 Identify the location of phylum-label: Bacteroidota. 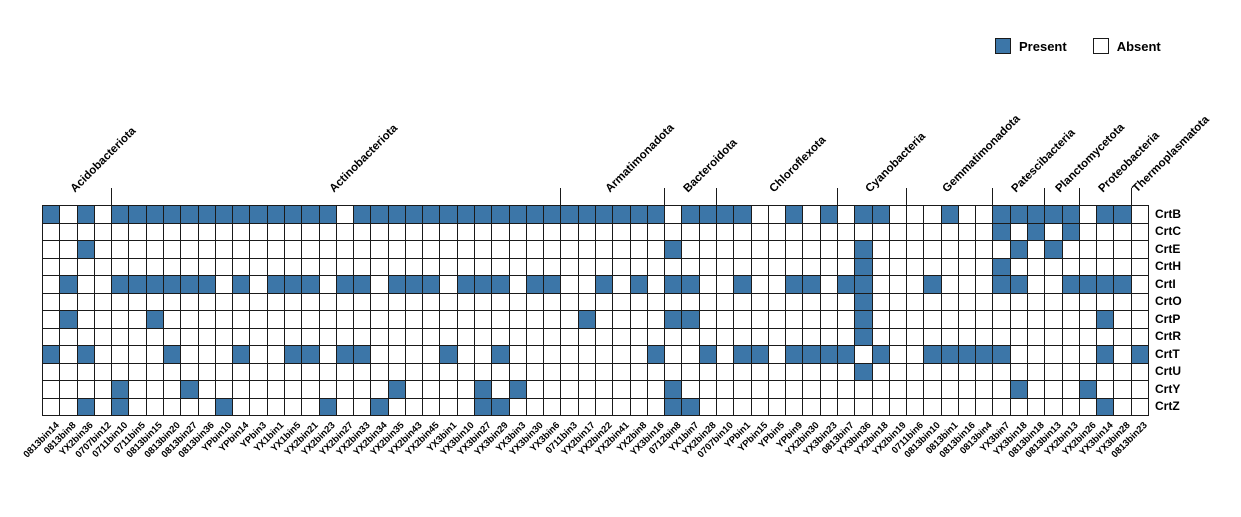
(710, 165).